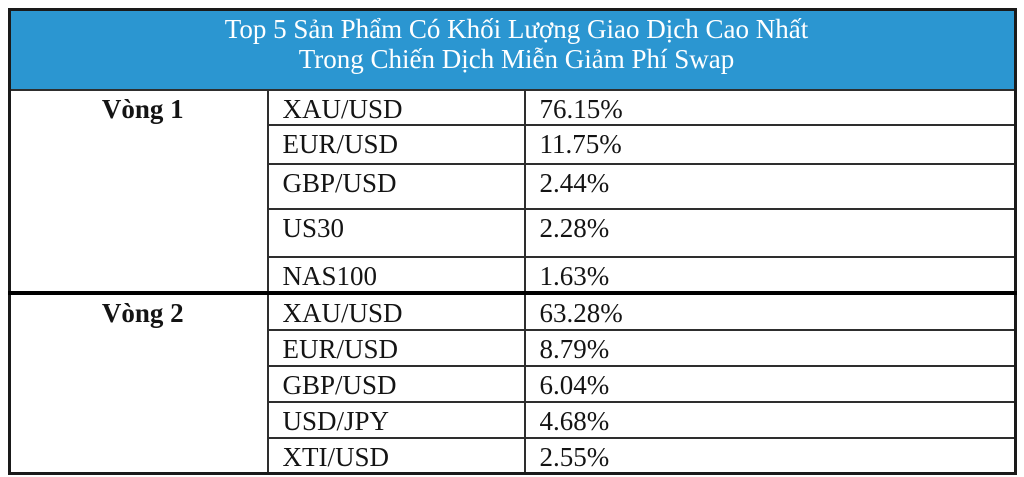 The width and height of the screenshot is (1024, 477). I want to click on share-cell: 4.68%, so click(770, 419).